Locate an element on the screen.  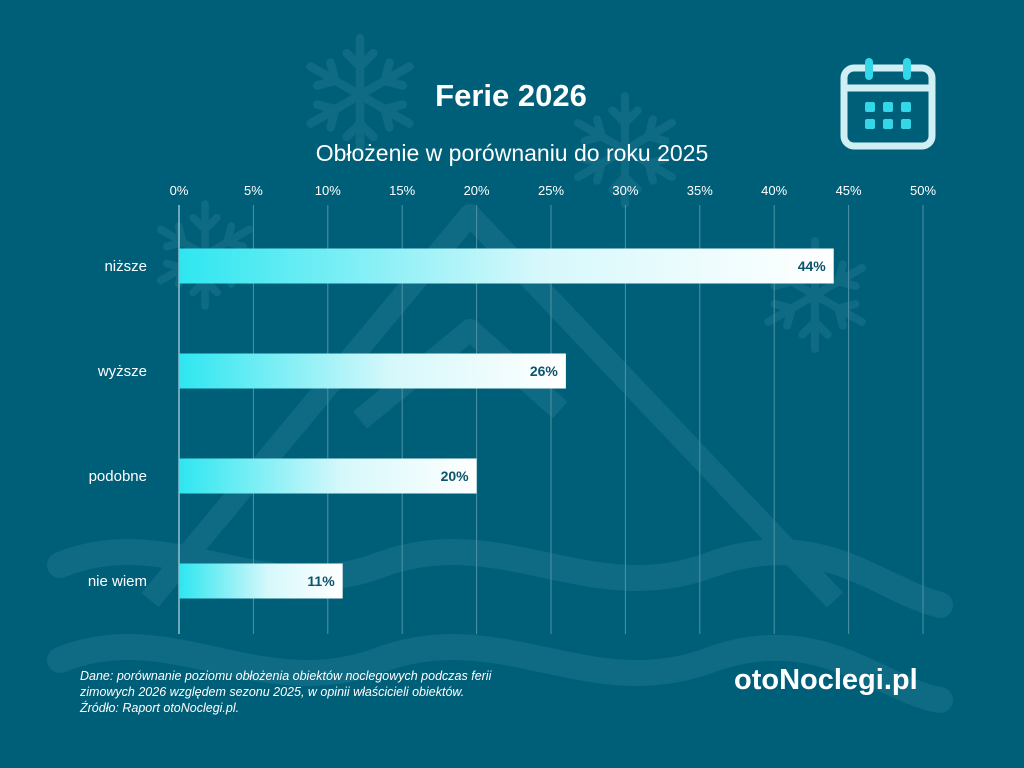
calendar-icon is located at coordinates (888, 104).